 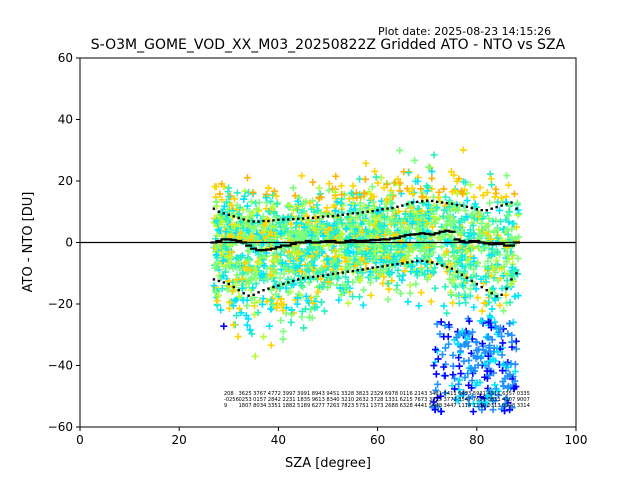 I want to click on x-tick-label: 60, so click(x=377, y=440).